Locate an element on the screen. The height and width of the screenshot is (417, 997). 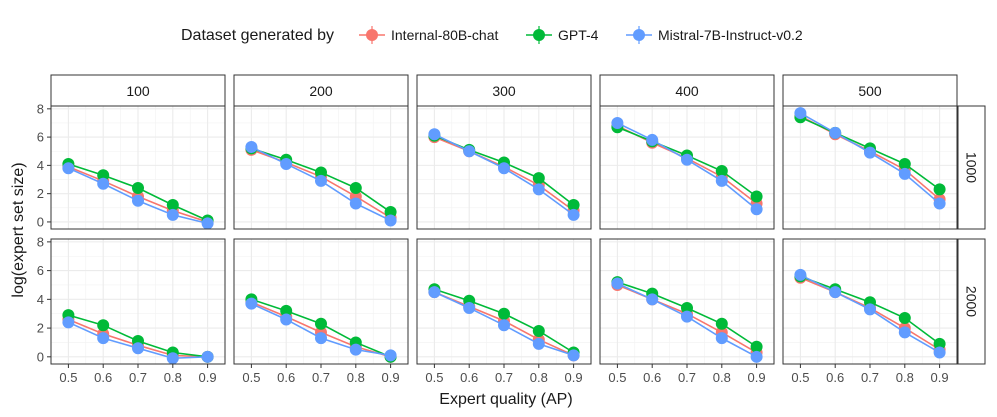
strip-label: 300 is located at coordinates (504, 91).